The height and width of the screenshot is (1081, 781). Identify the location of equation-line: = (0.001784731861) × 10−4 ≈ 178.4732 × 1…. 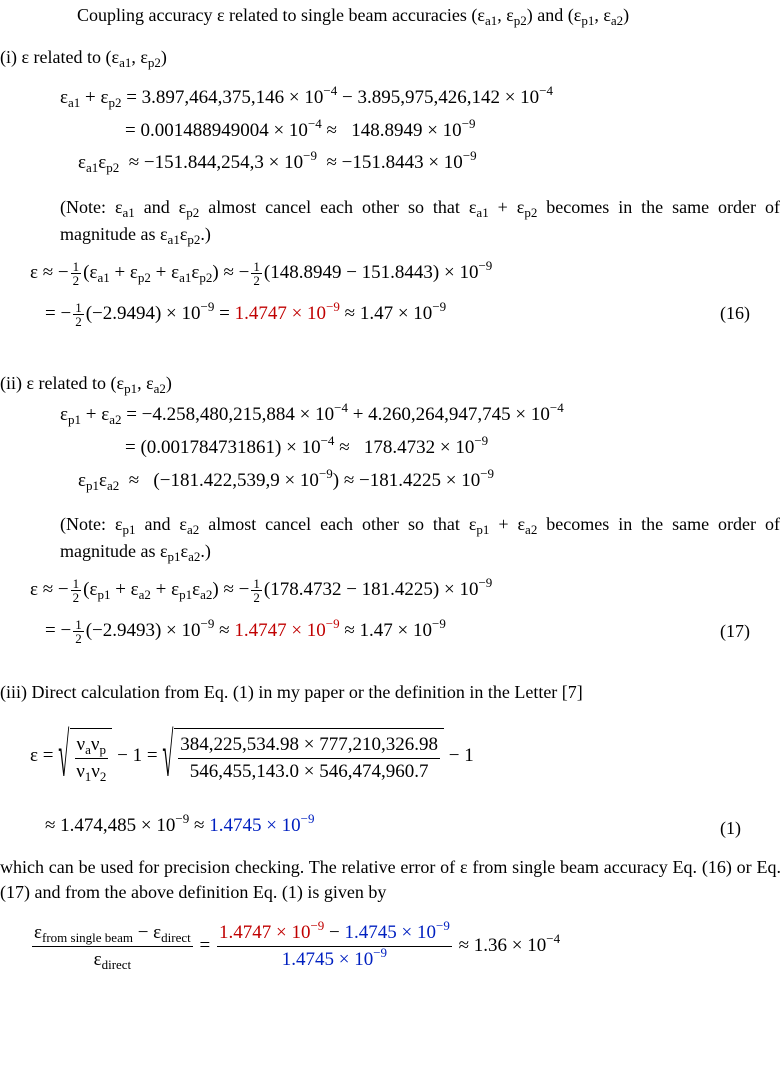
(306, 446).